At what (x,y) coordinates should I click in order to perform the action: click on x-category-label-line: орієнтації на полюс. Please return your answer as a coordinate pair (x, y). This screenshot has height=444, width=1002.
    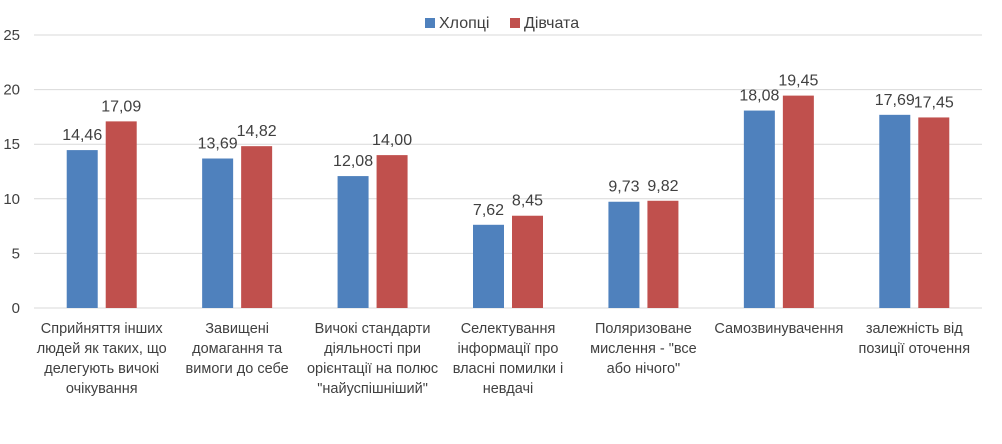
    Looking at the image, I should click on (372, 369).